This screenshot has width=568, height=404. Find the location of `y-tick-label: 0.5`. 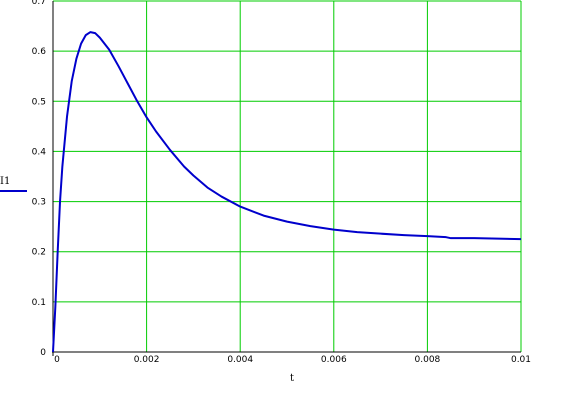

y-tick-label: 0.5 is located at coordinates (39, 102).